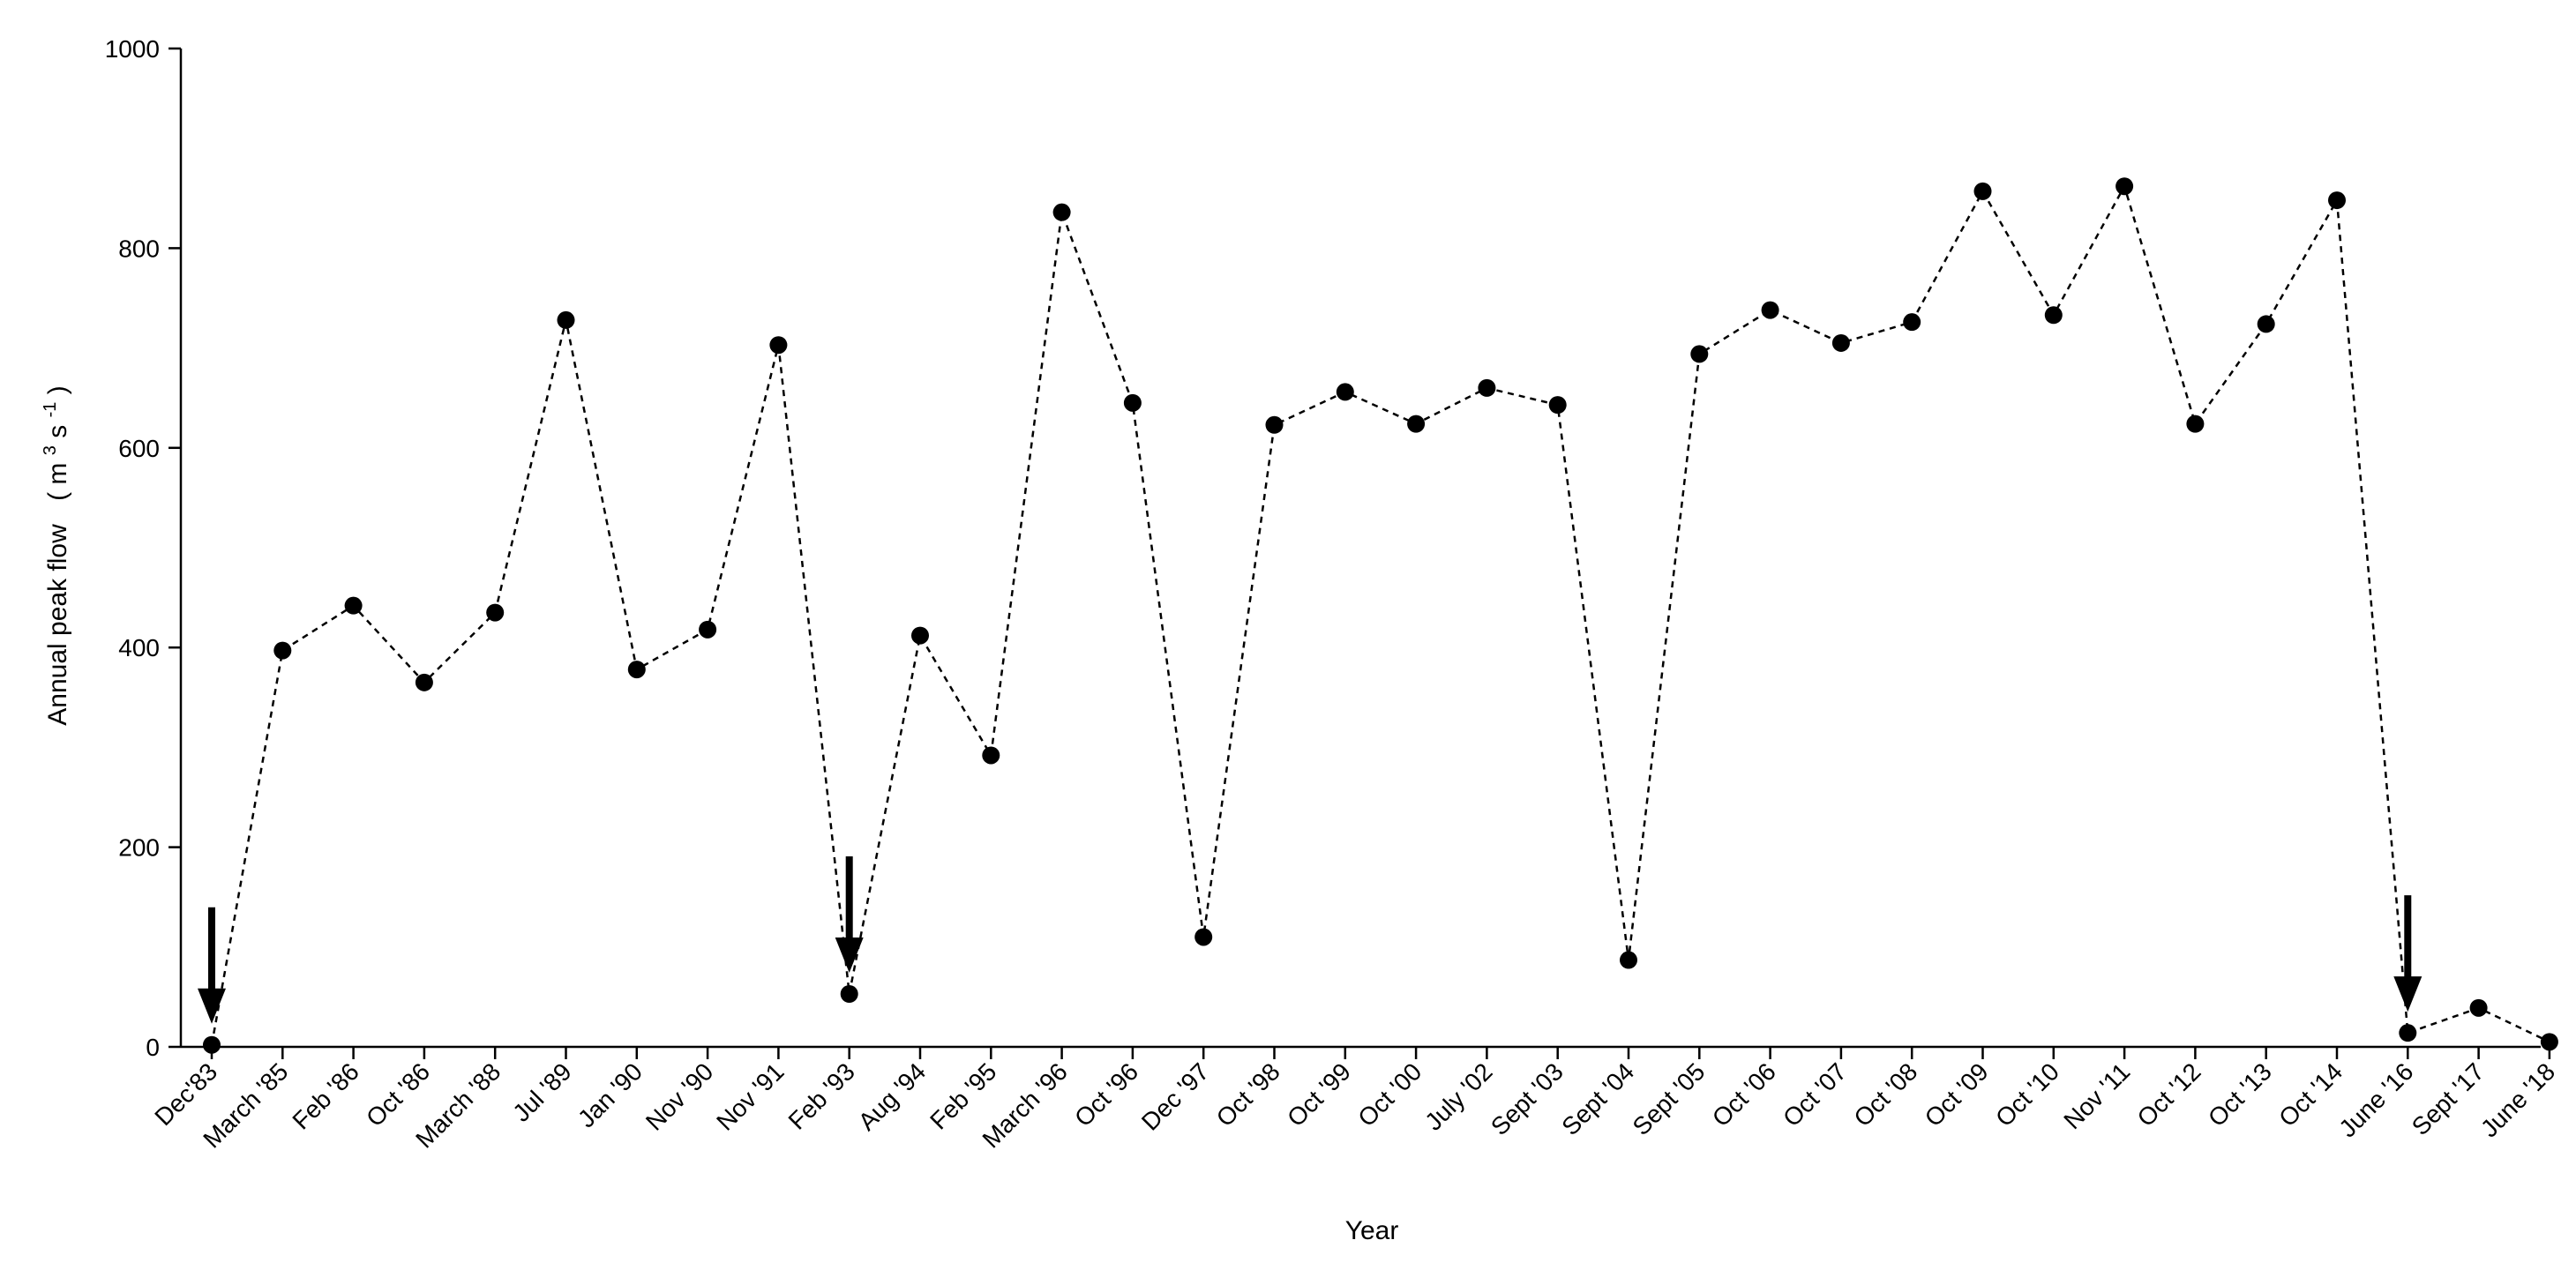 The image size is (2576, 1270). Describe the element at coordinates (1598, 1098) in the screenshot. I see `x-tick-label: Sept '04` at that location.